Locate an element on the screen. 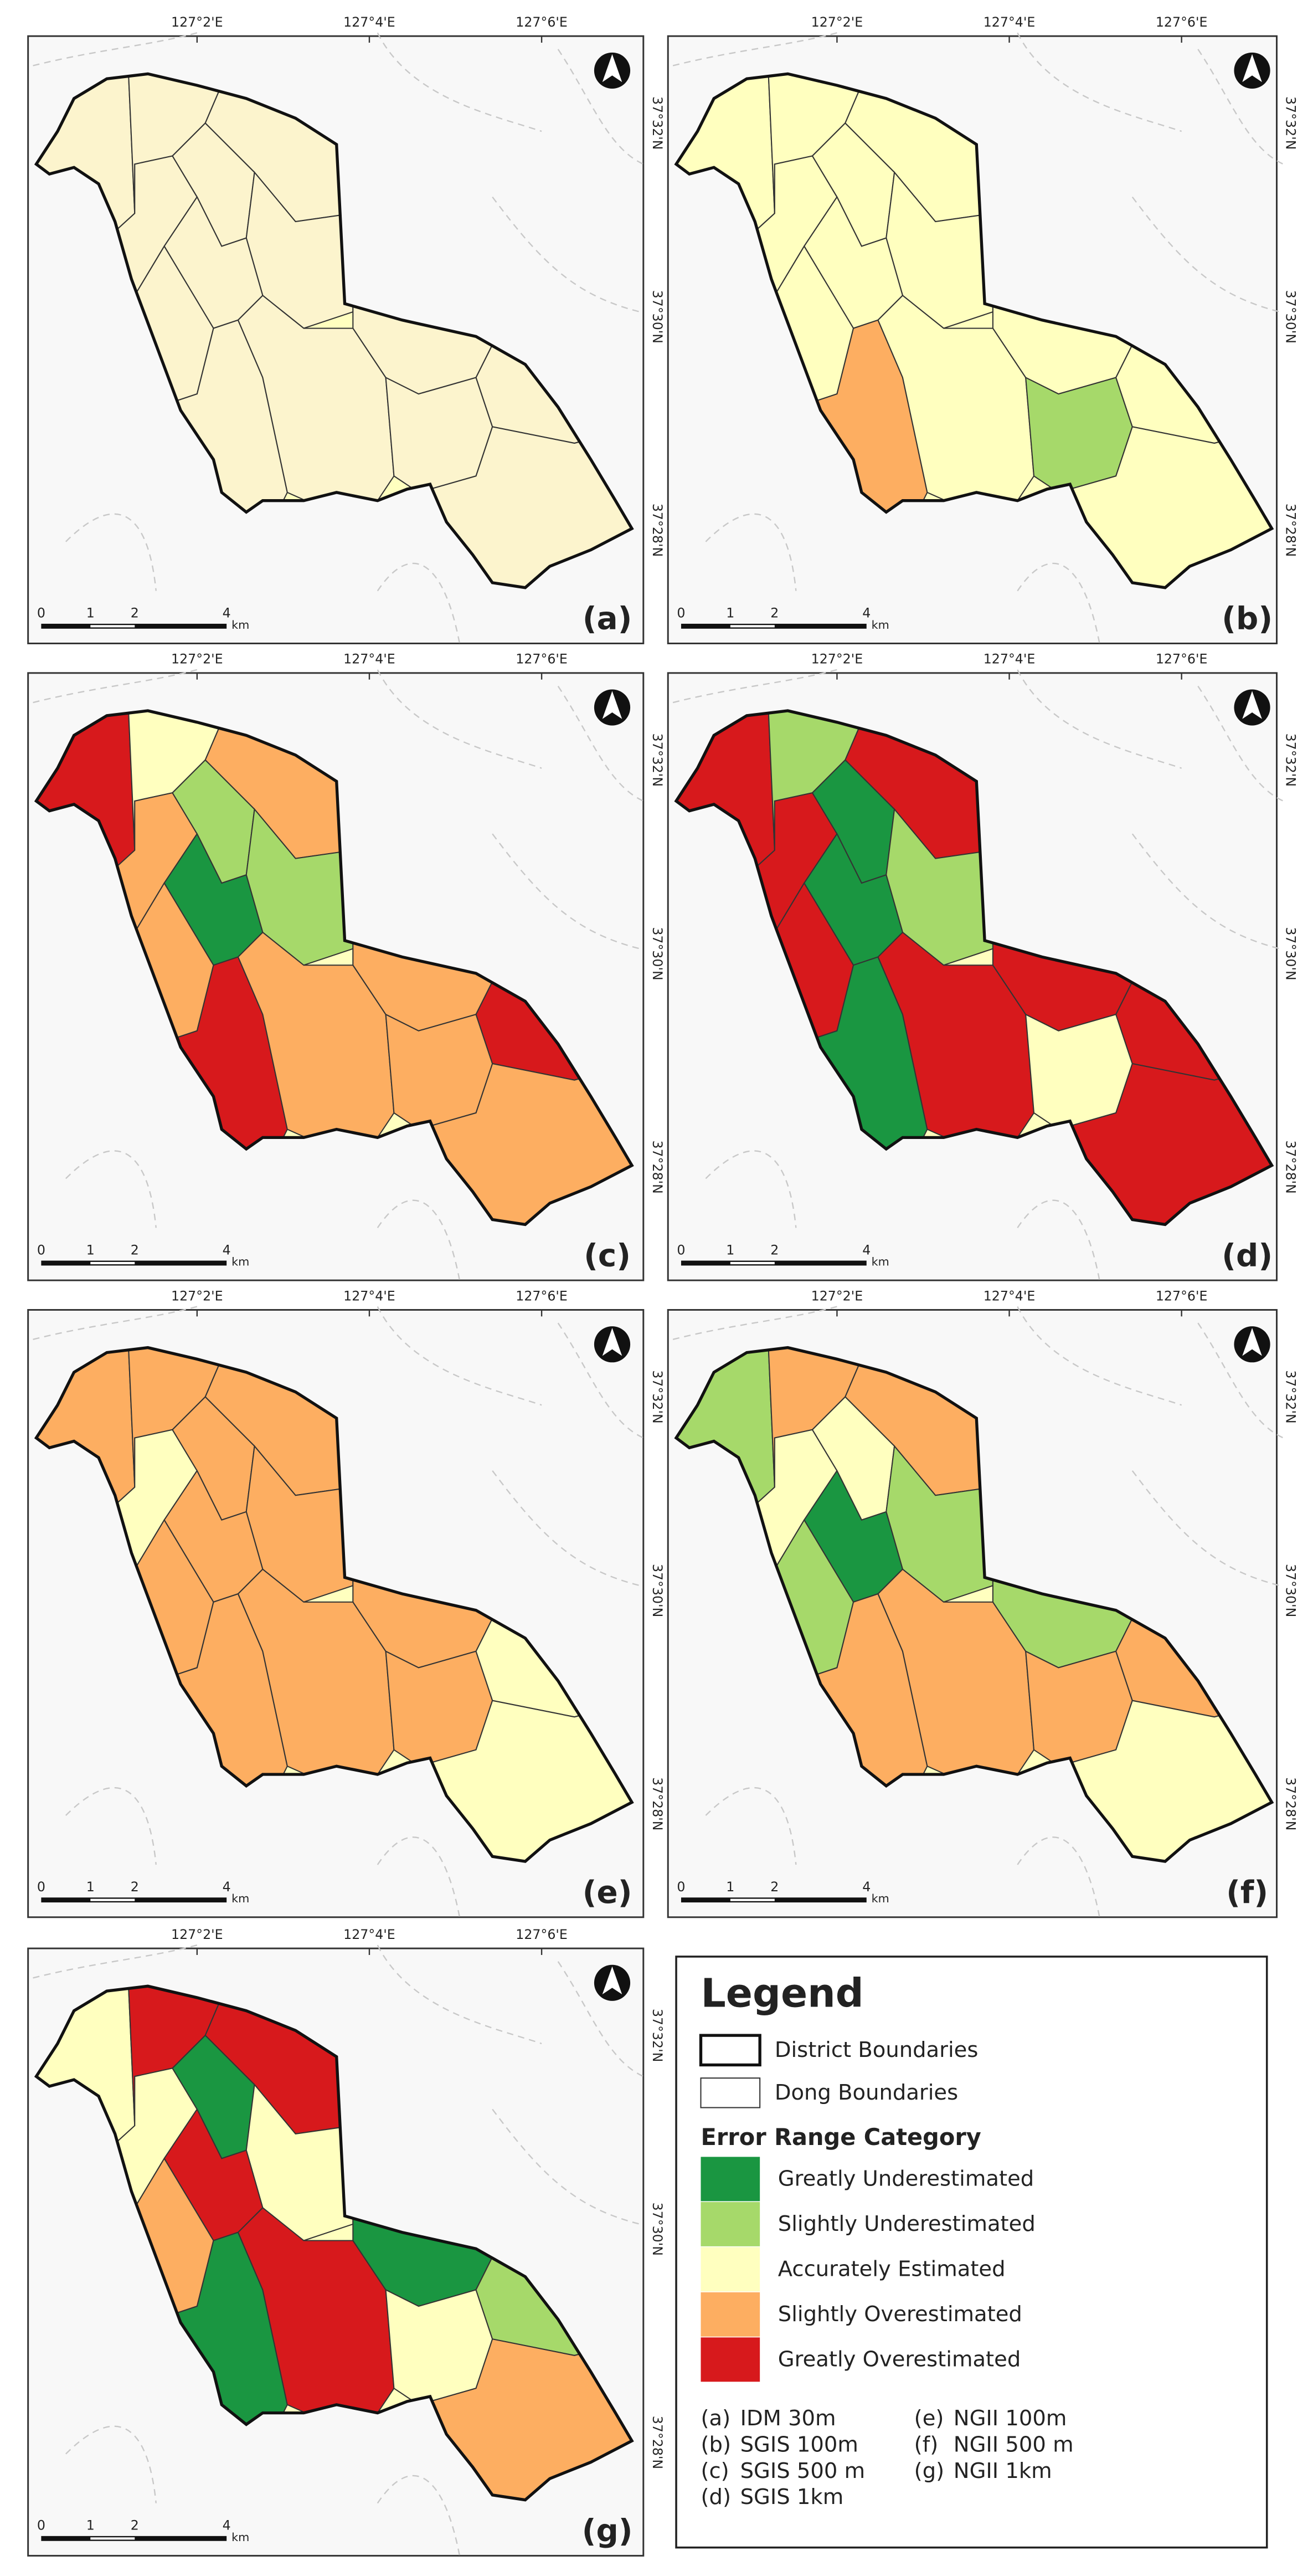 Image resolution: width=1313 pixels, height=2576 pixels. district-swatch is located at coordinates (730, 2050).